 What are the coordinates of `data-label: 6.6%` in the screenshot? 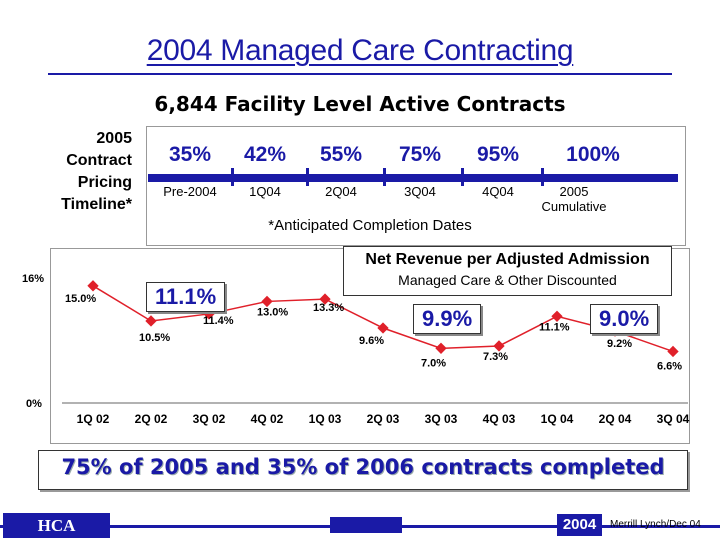 It's located at (669, 366).